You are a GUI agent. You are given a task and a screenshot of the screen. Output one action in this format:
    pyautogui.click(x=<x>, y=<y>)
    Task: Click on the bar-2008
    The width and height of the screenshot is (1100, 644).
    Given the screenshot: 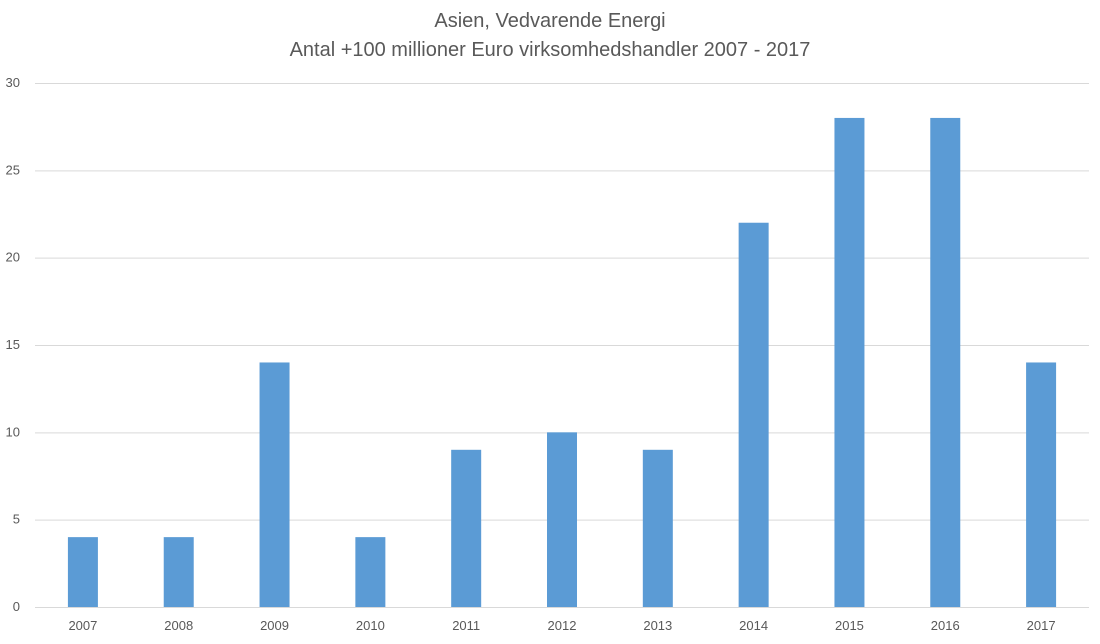 What is the action you would take?
    pyautogui.click(x=178, y=572)
    